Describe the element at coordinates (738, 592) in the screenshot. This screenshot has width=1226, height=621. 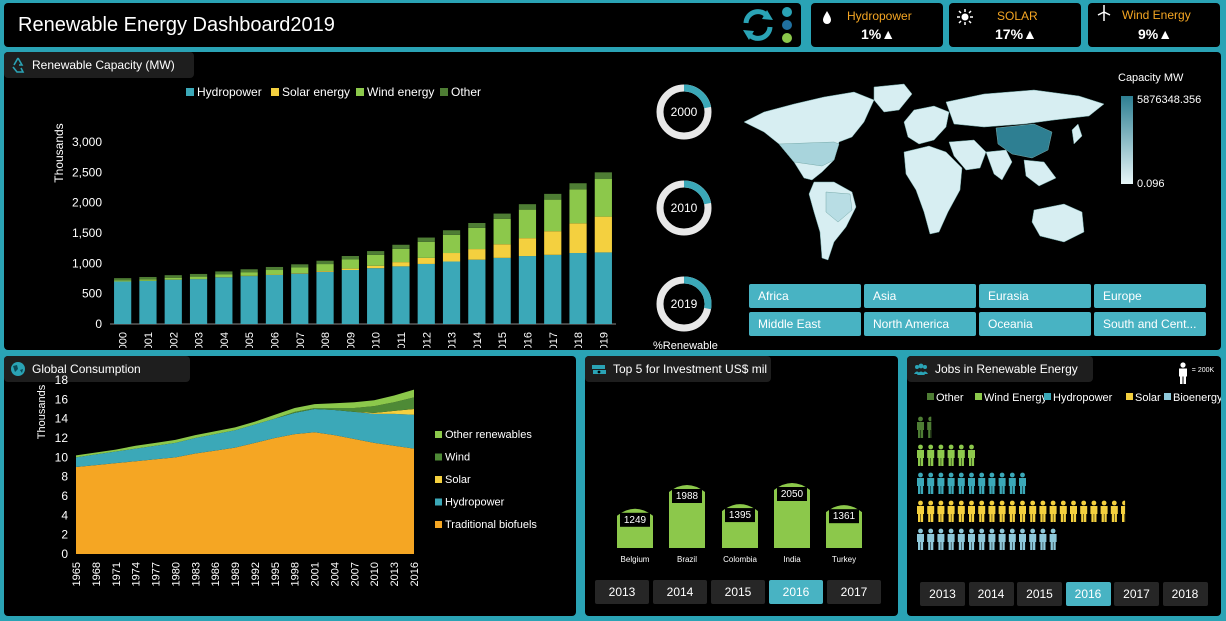
I see `investment-year-2015: 2015` at that location.